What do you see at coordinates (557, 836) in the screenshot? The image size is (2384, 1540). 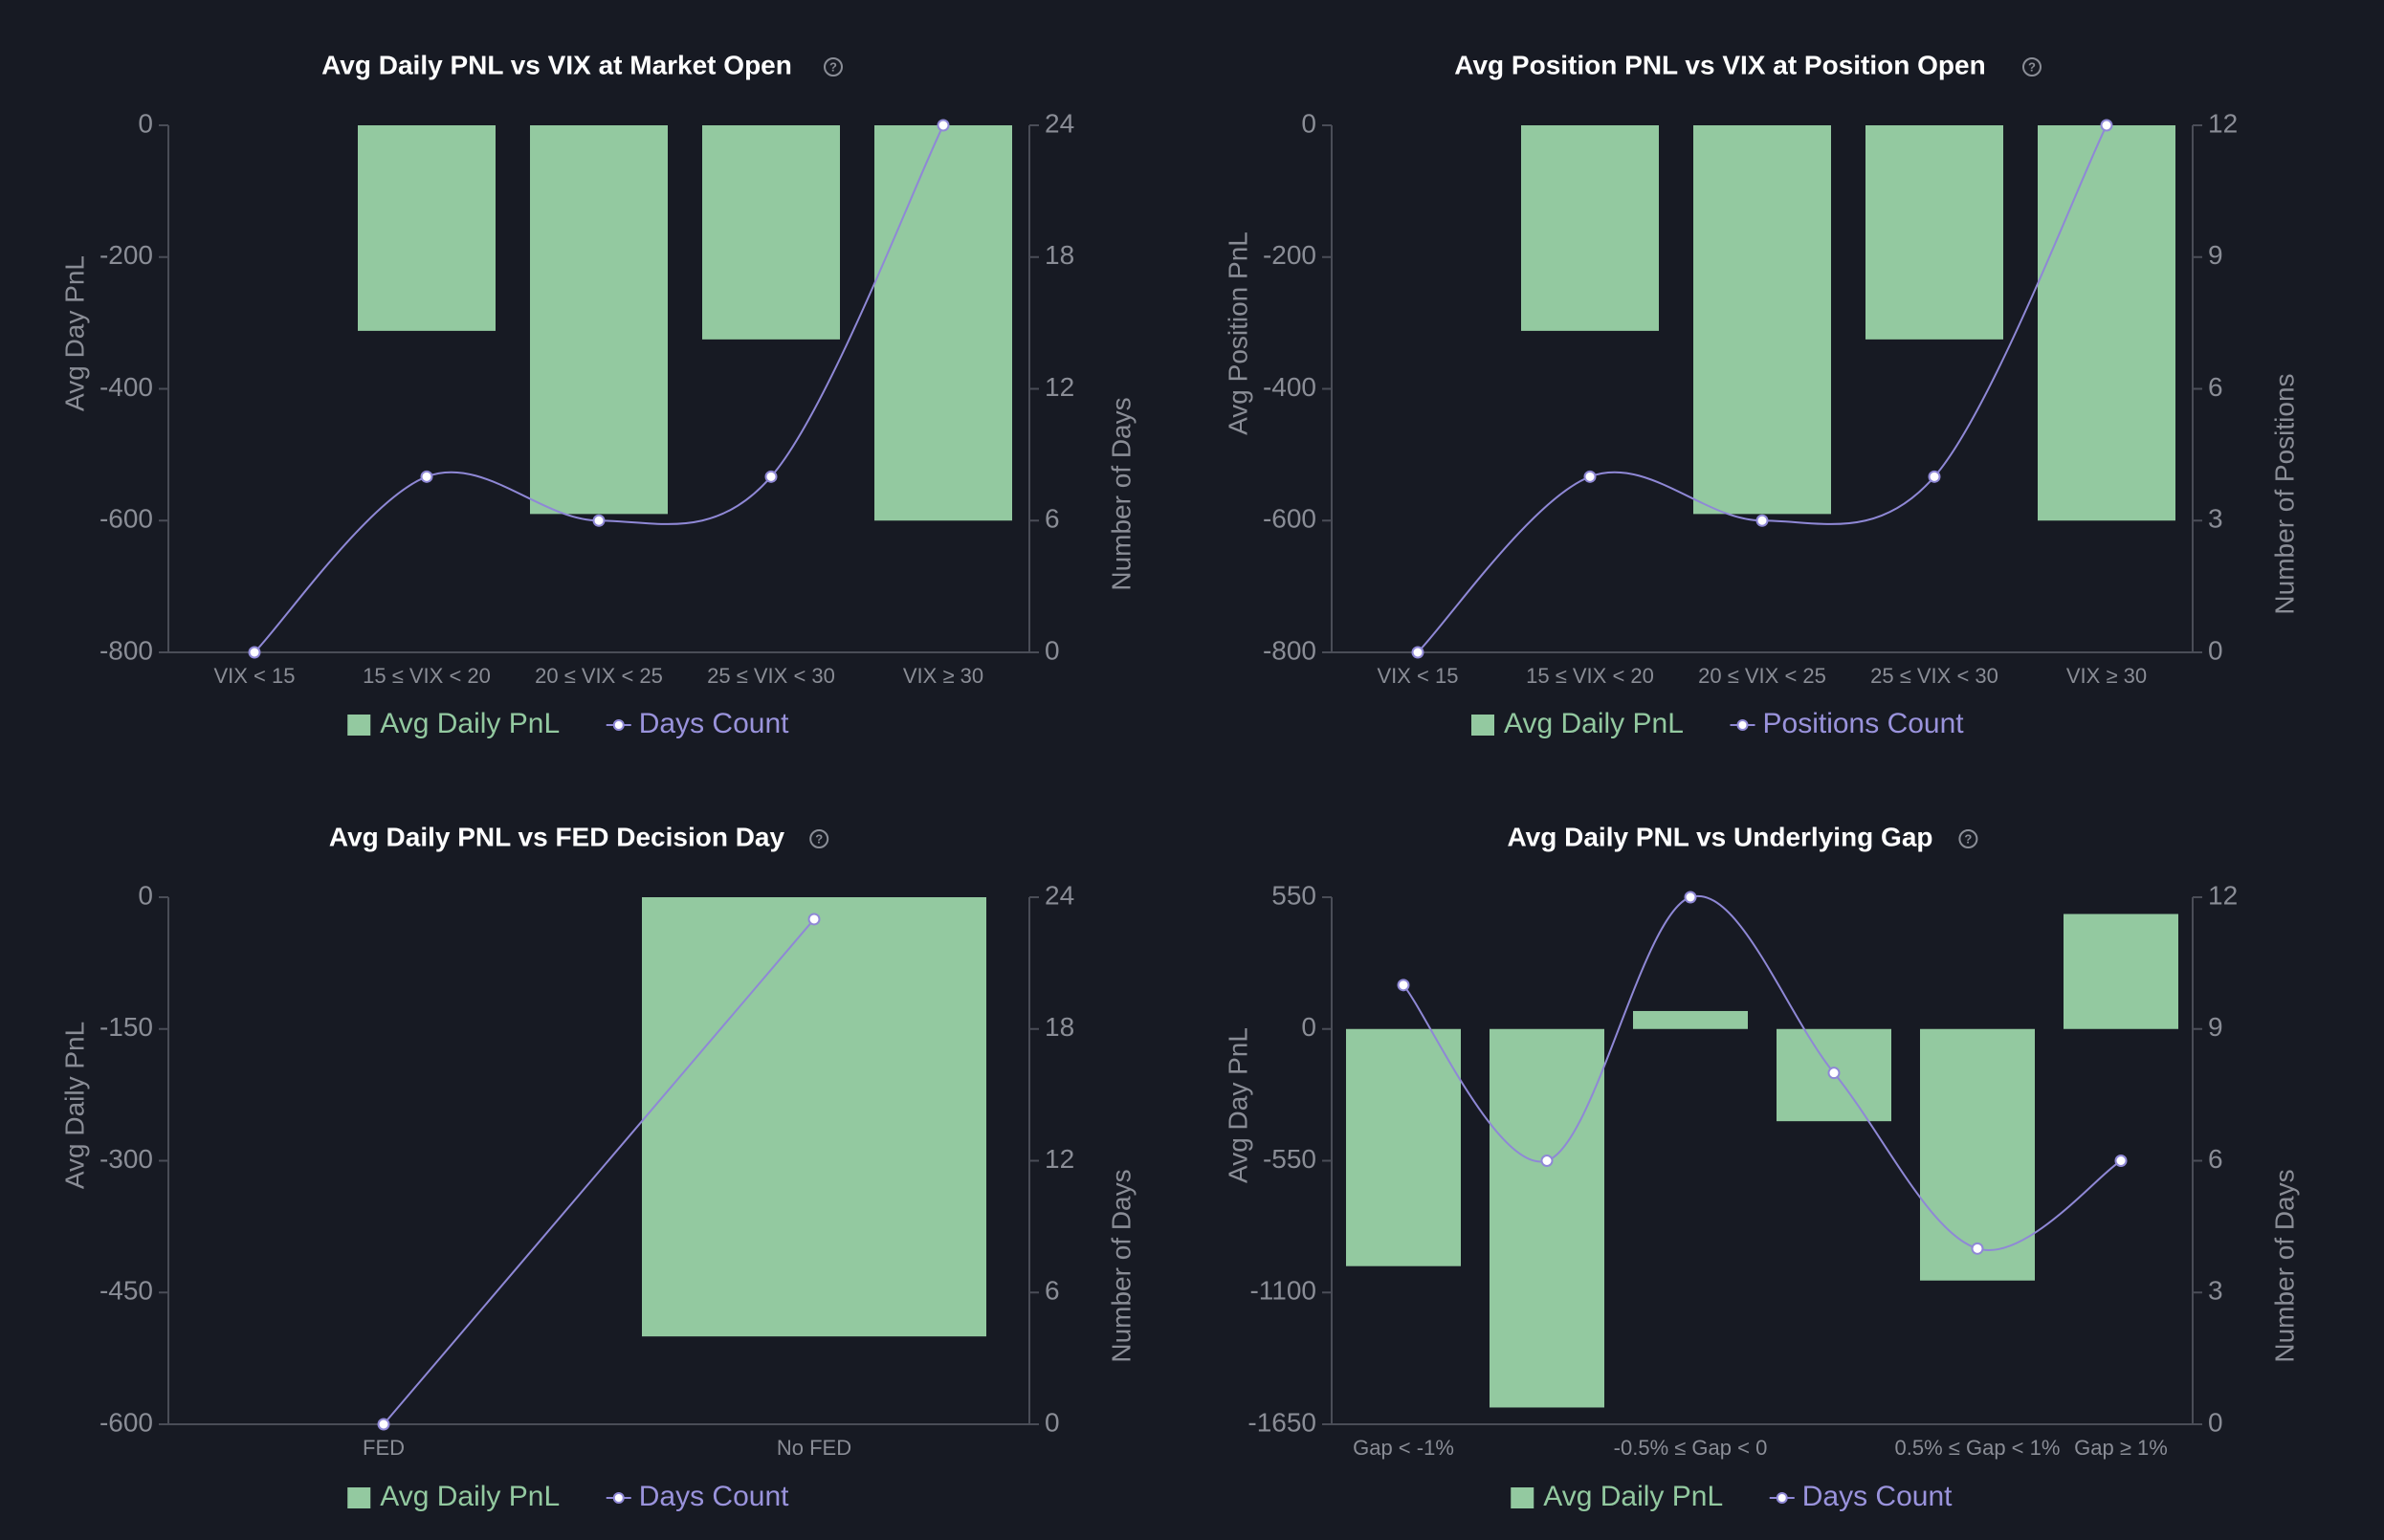 I see `chart-title: Avg Daily PNL vs FED Decision Day` at bounding box center [557, 836].